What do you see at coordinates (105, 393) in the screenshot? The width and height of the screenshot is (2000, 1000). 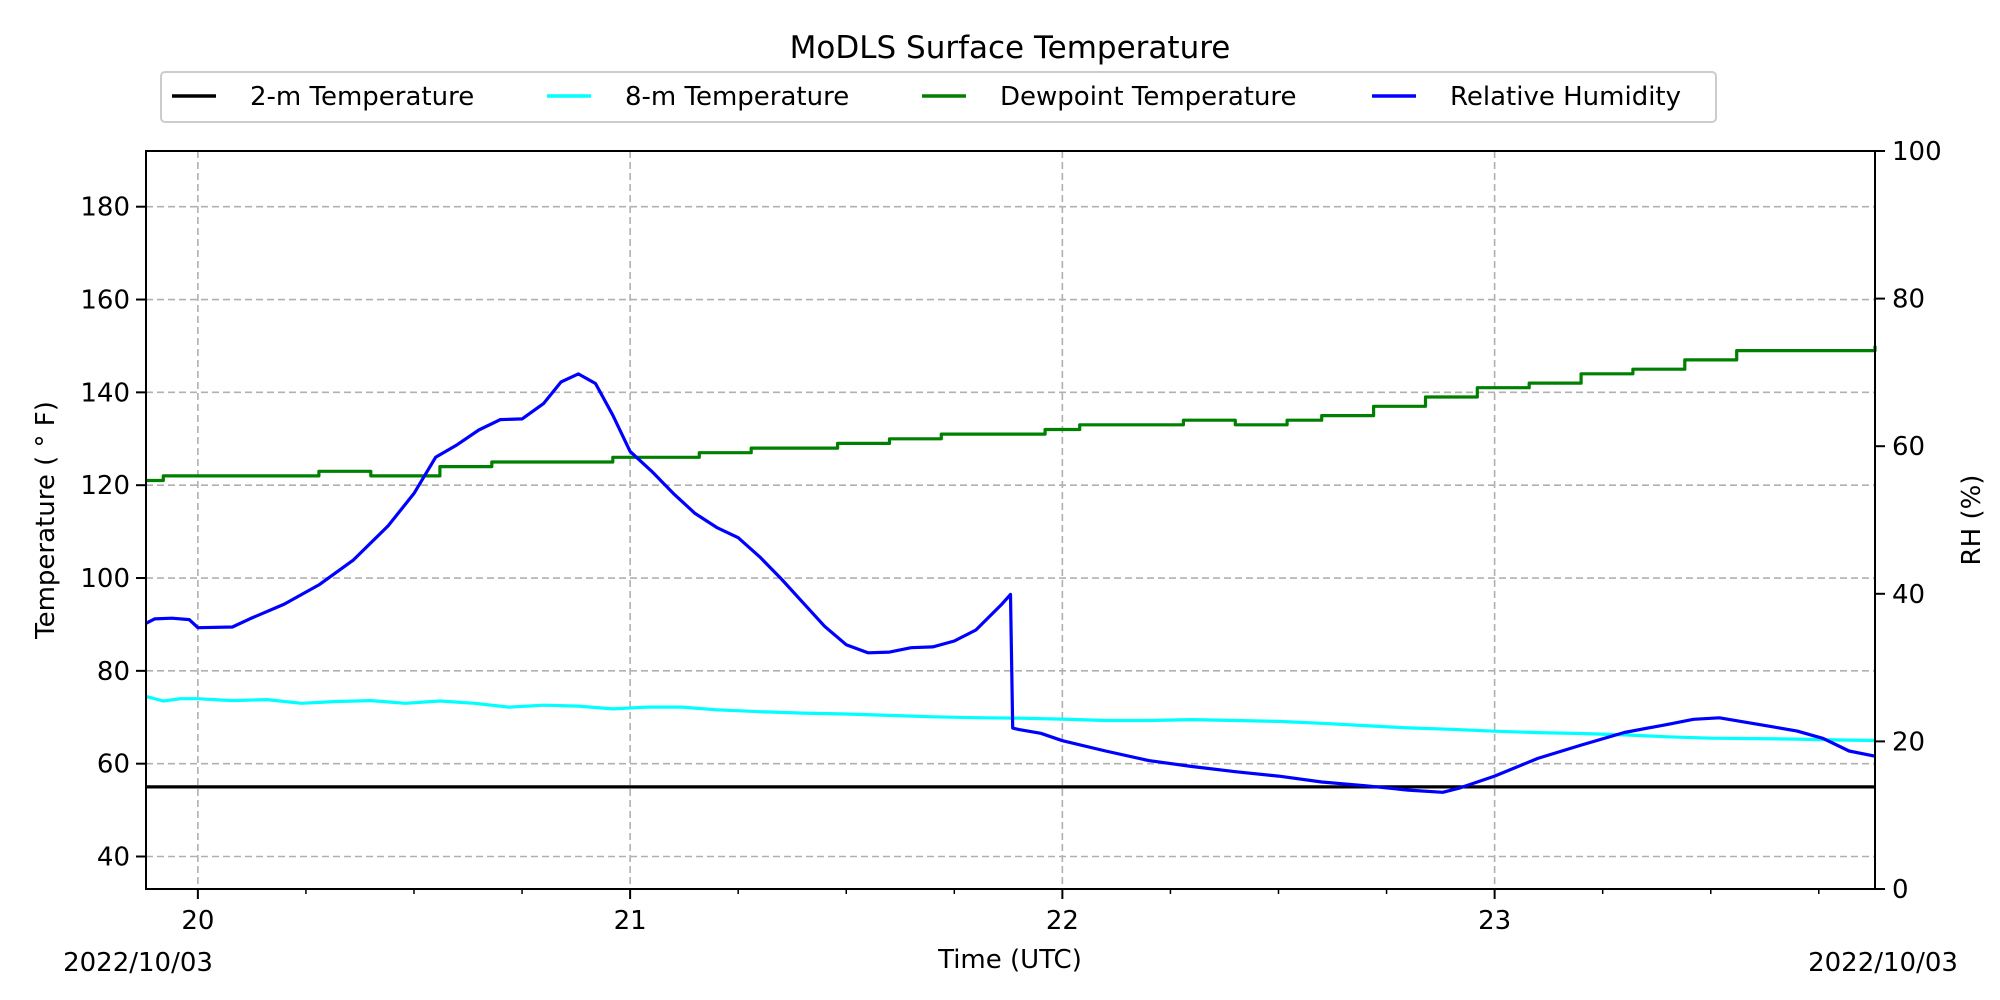 I see `y-tick-label: 140` at bounding box center [105, 393].